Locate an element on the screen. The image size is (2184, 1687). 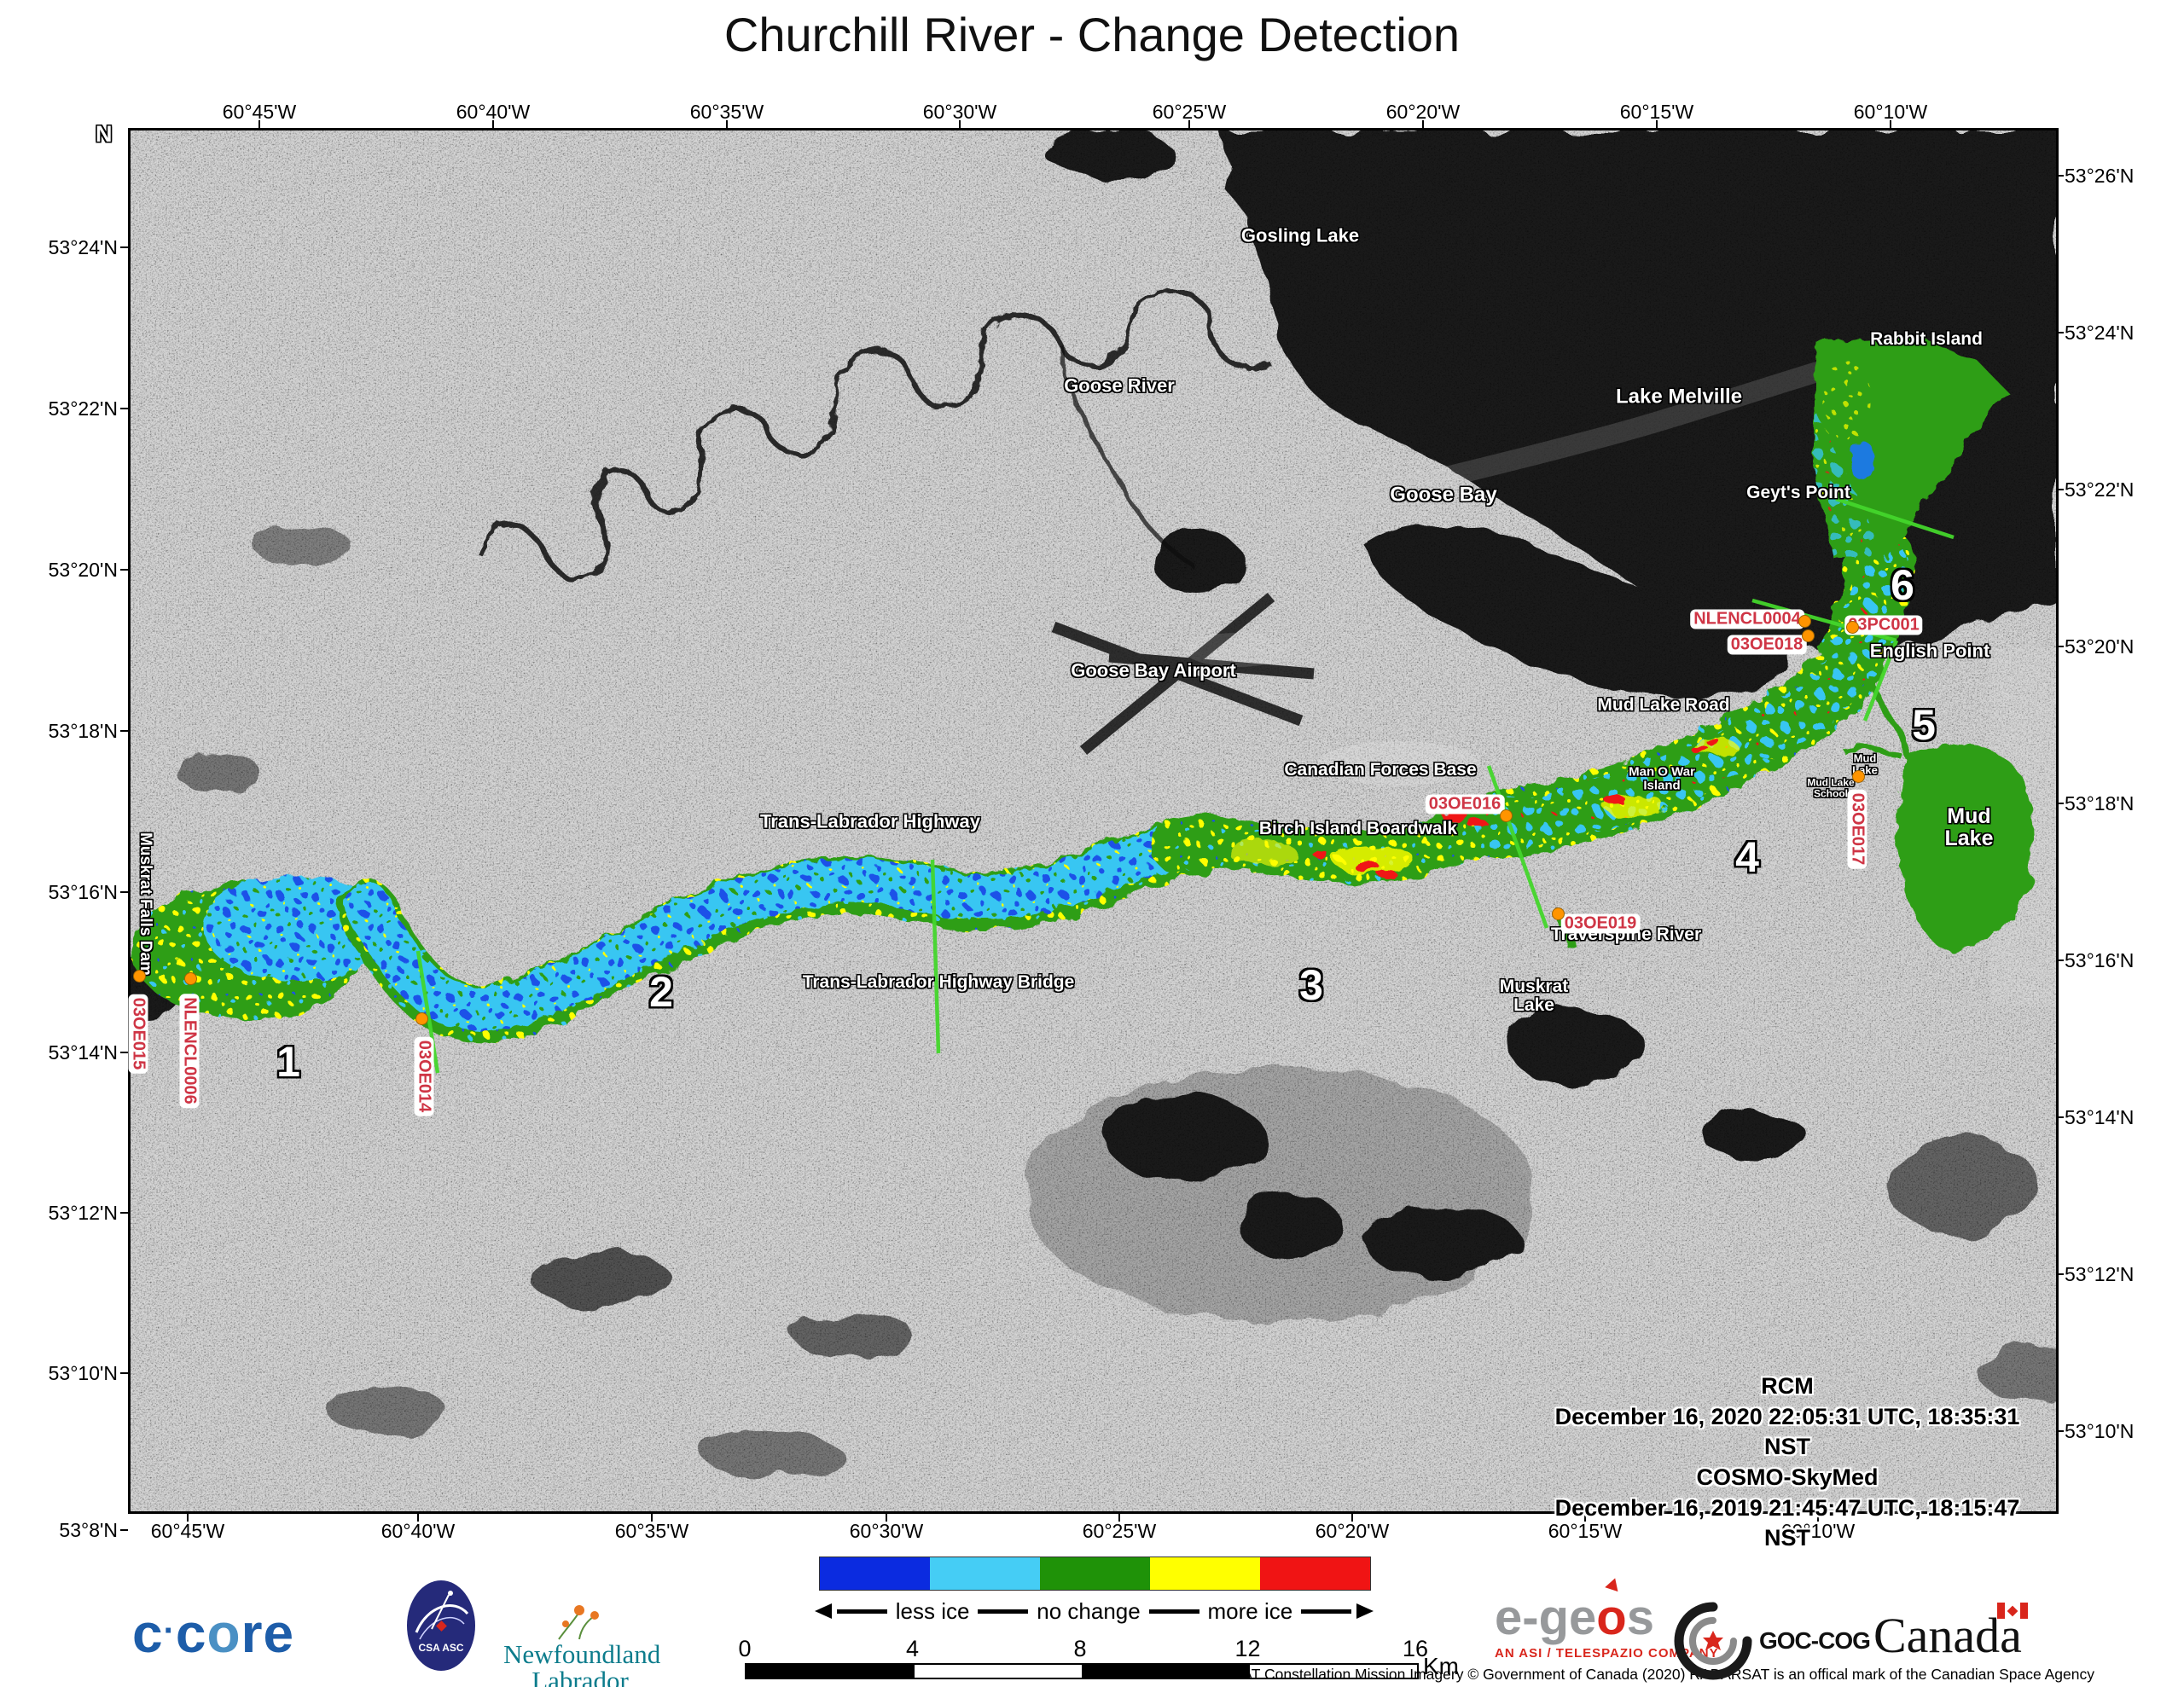
scalebar-tick-label: 4 is located at coordinates (912, 1648).